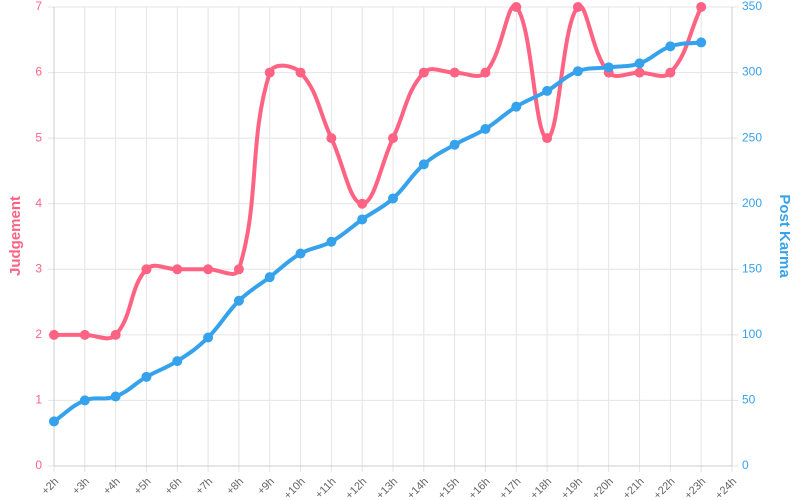  Describe the element at coordinates (510, 488) in the screenshot. I see `x-tick-label: +17h` at that location.